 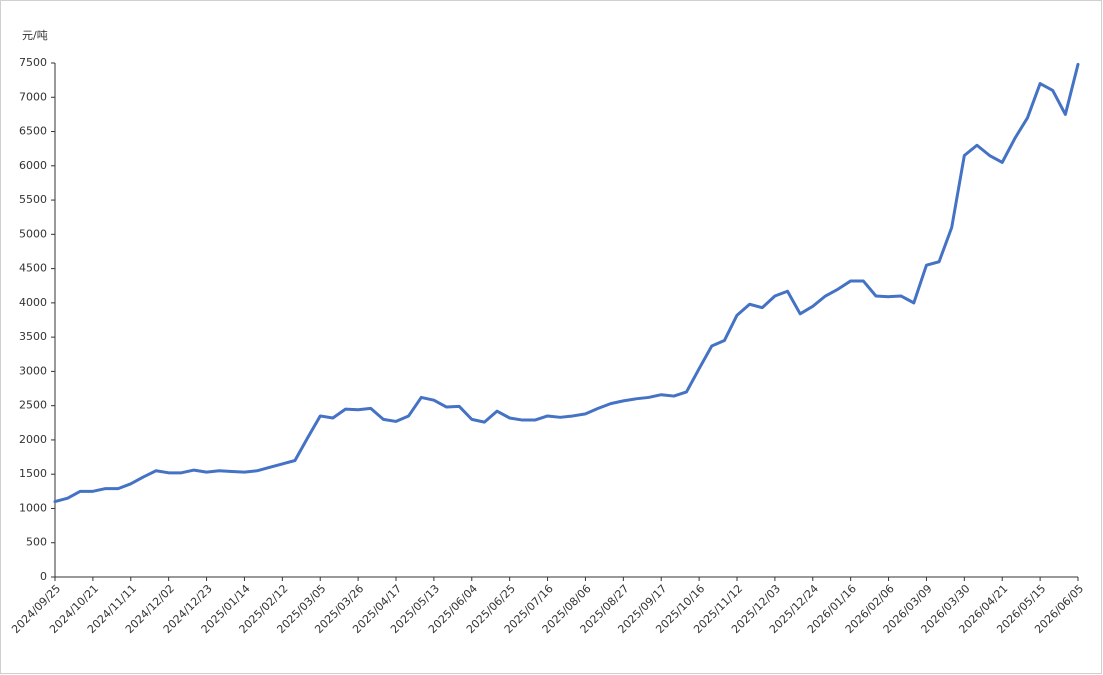 What do you see at coordinates (43, 576) in the screenshot?
I see `y-tick-label: 0` at bounding box center [43, 576].